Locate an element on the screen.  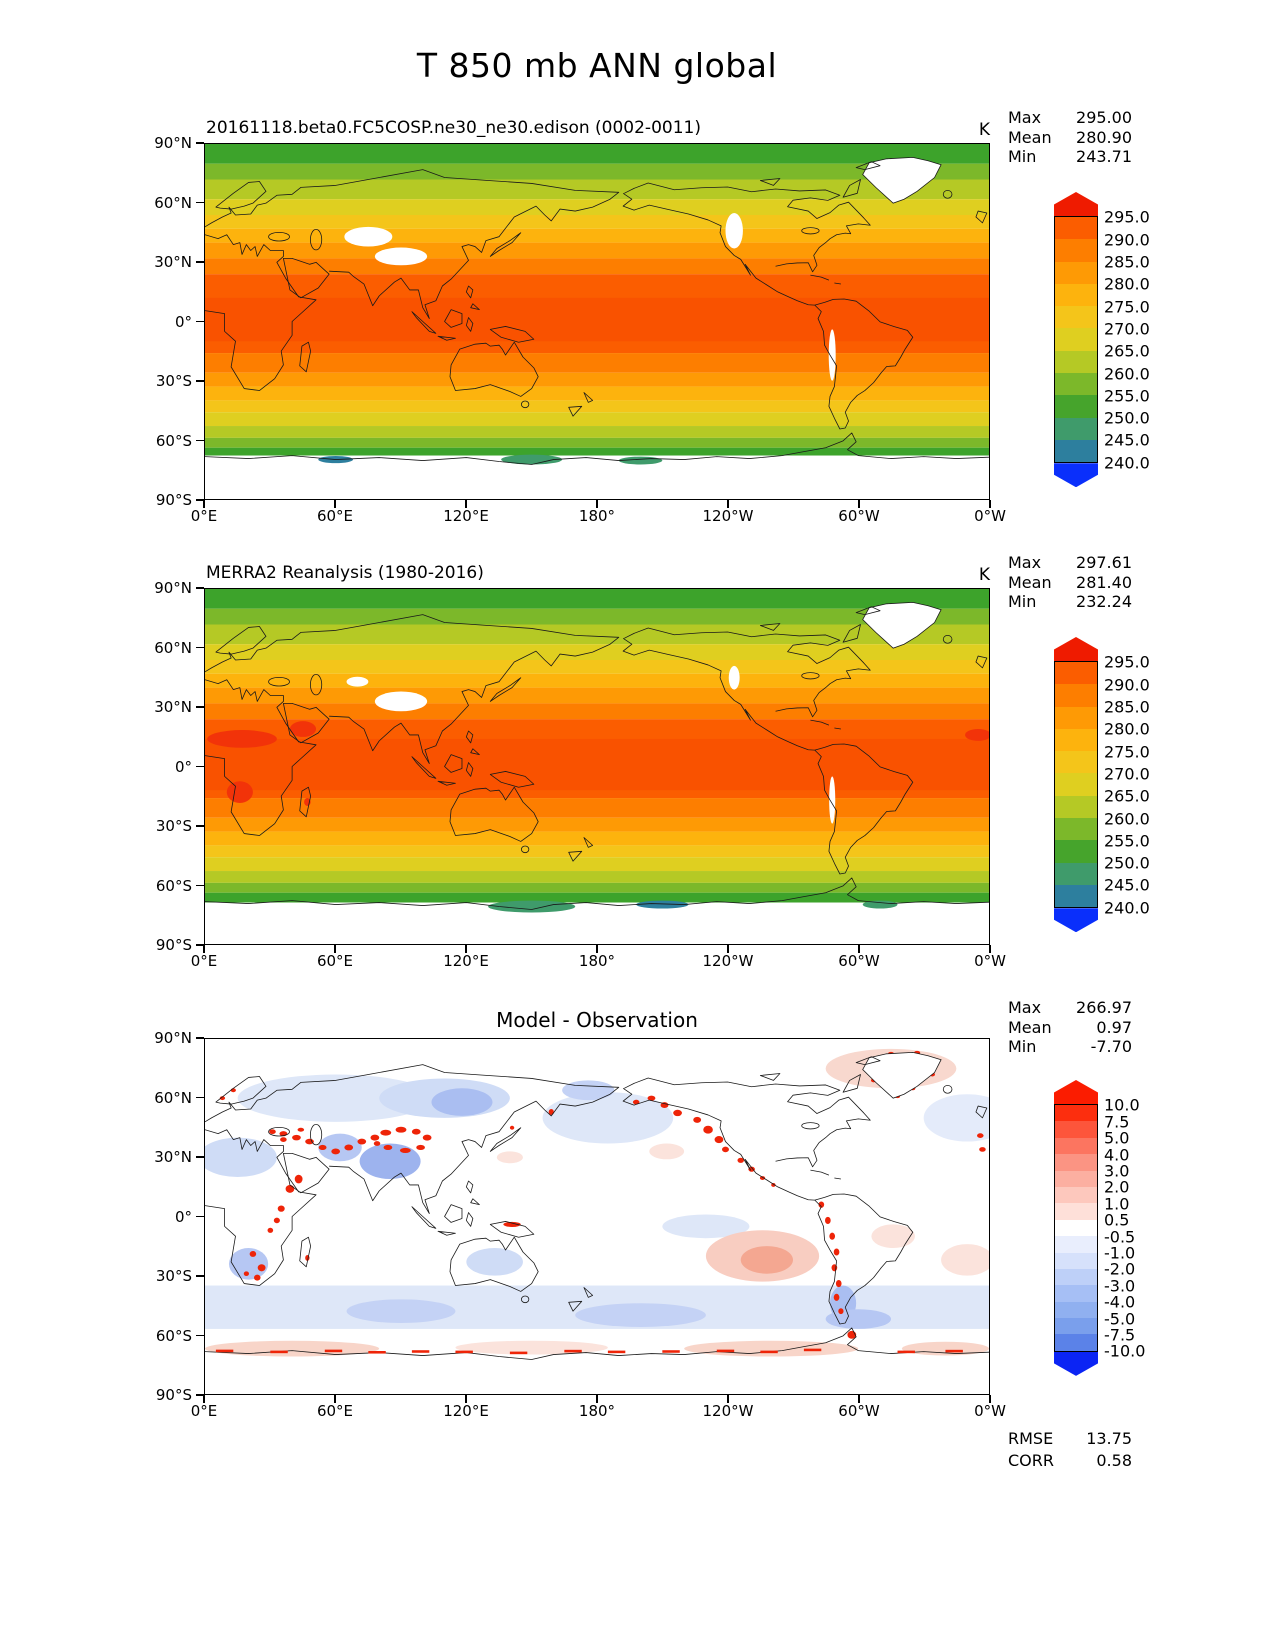
lat-tick-label: 90°S is located at coordinates (173, 500).